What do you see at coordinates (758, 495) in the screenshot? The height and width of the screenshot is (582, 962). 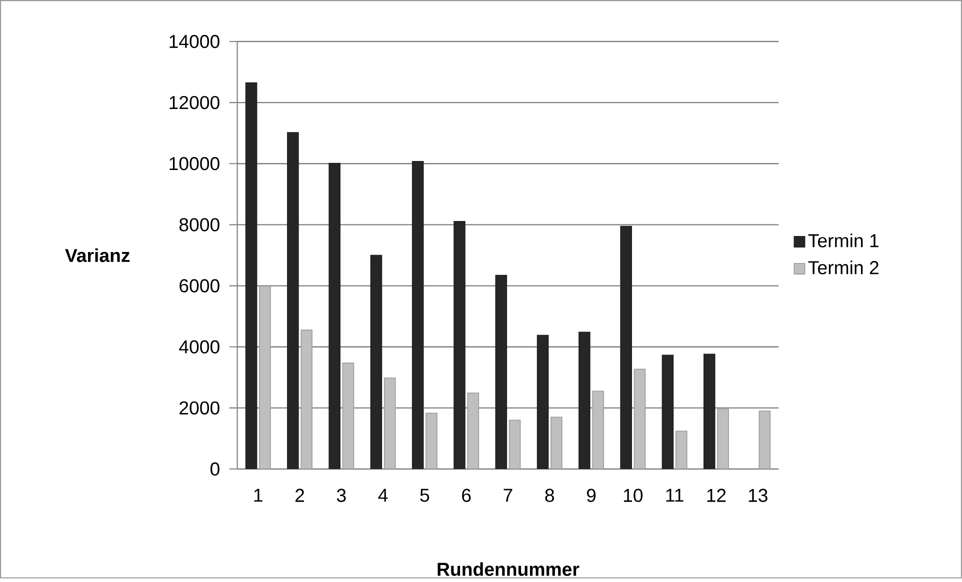 I see `x-tick-label: 13` at bounding box center [758, 495].